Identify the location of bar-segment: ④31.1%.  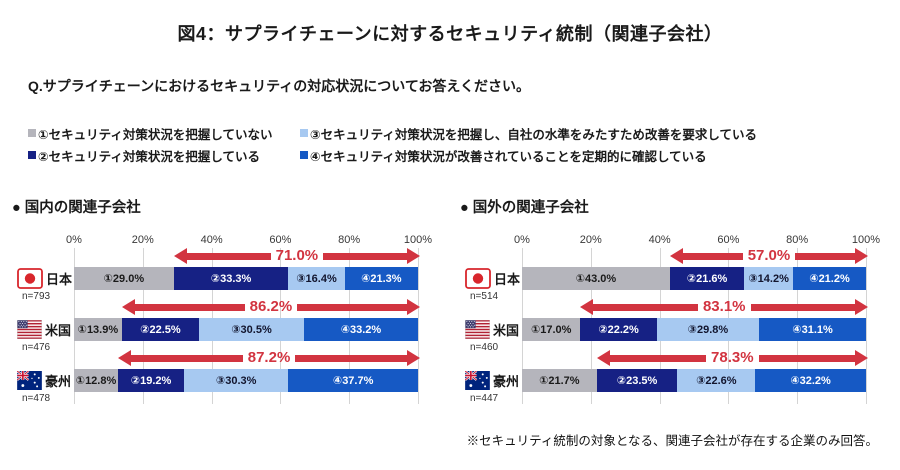
(812, 329).